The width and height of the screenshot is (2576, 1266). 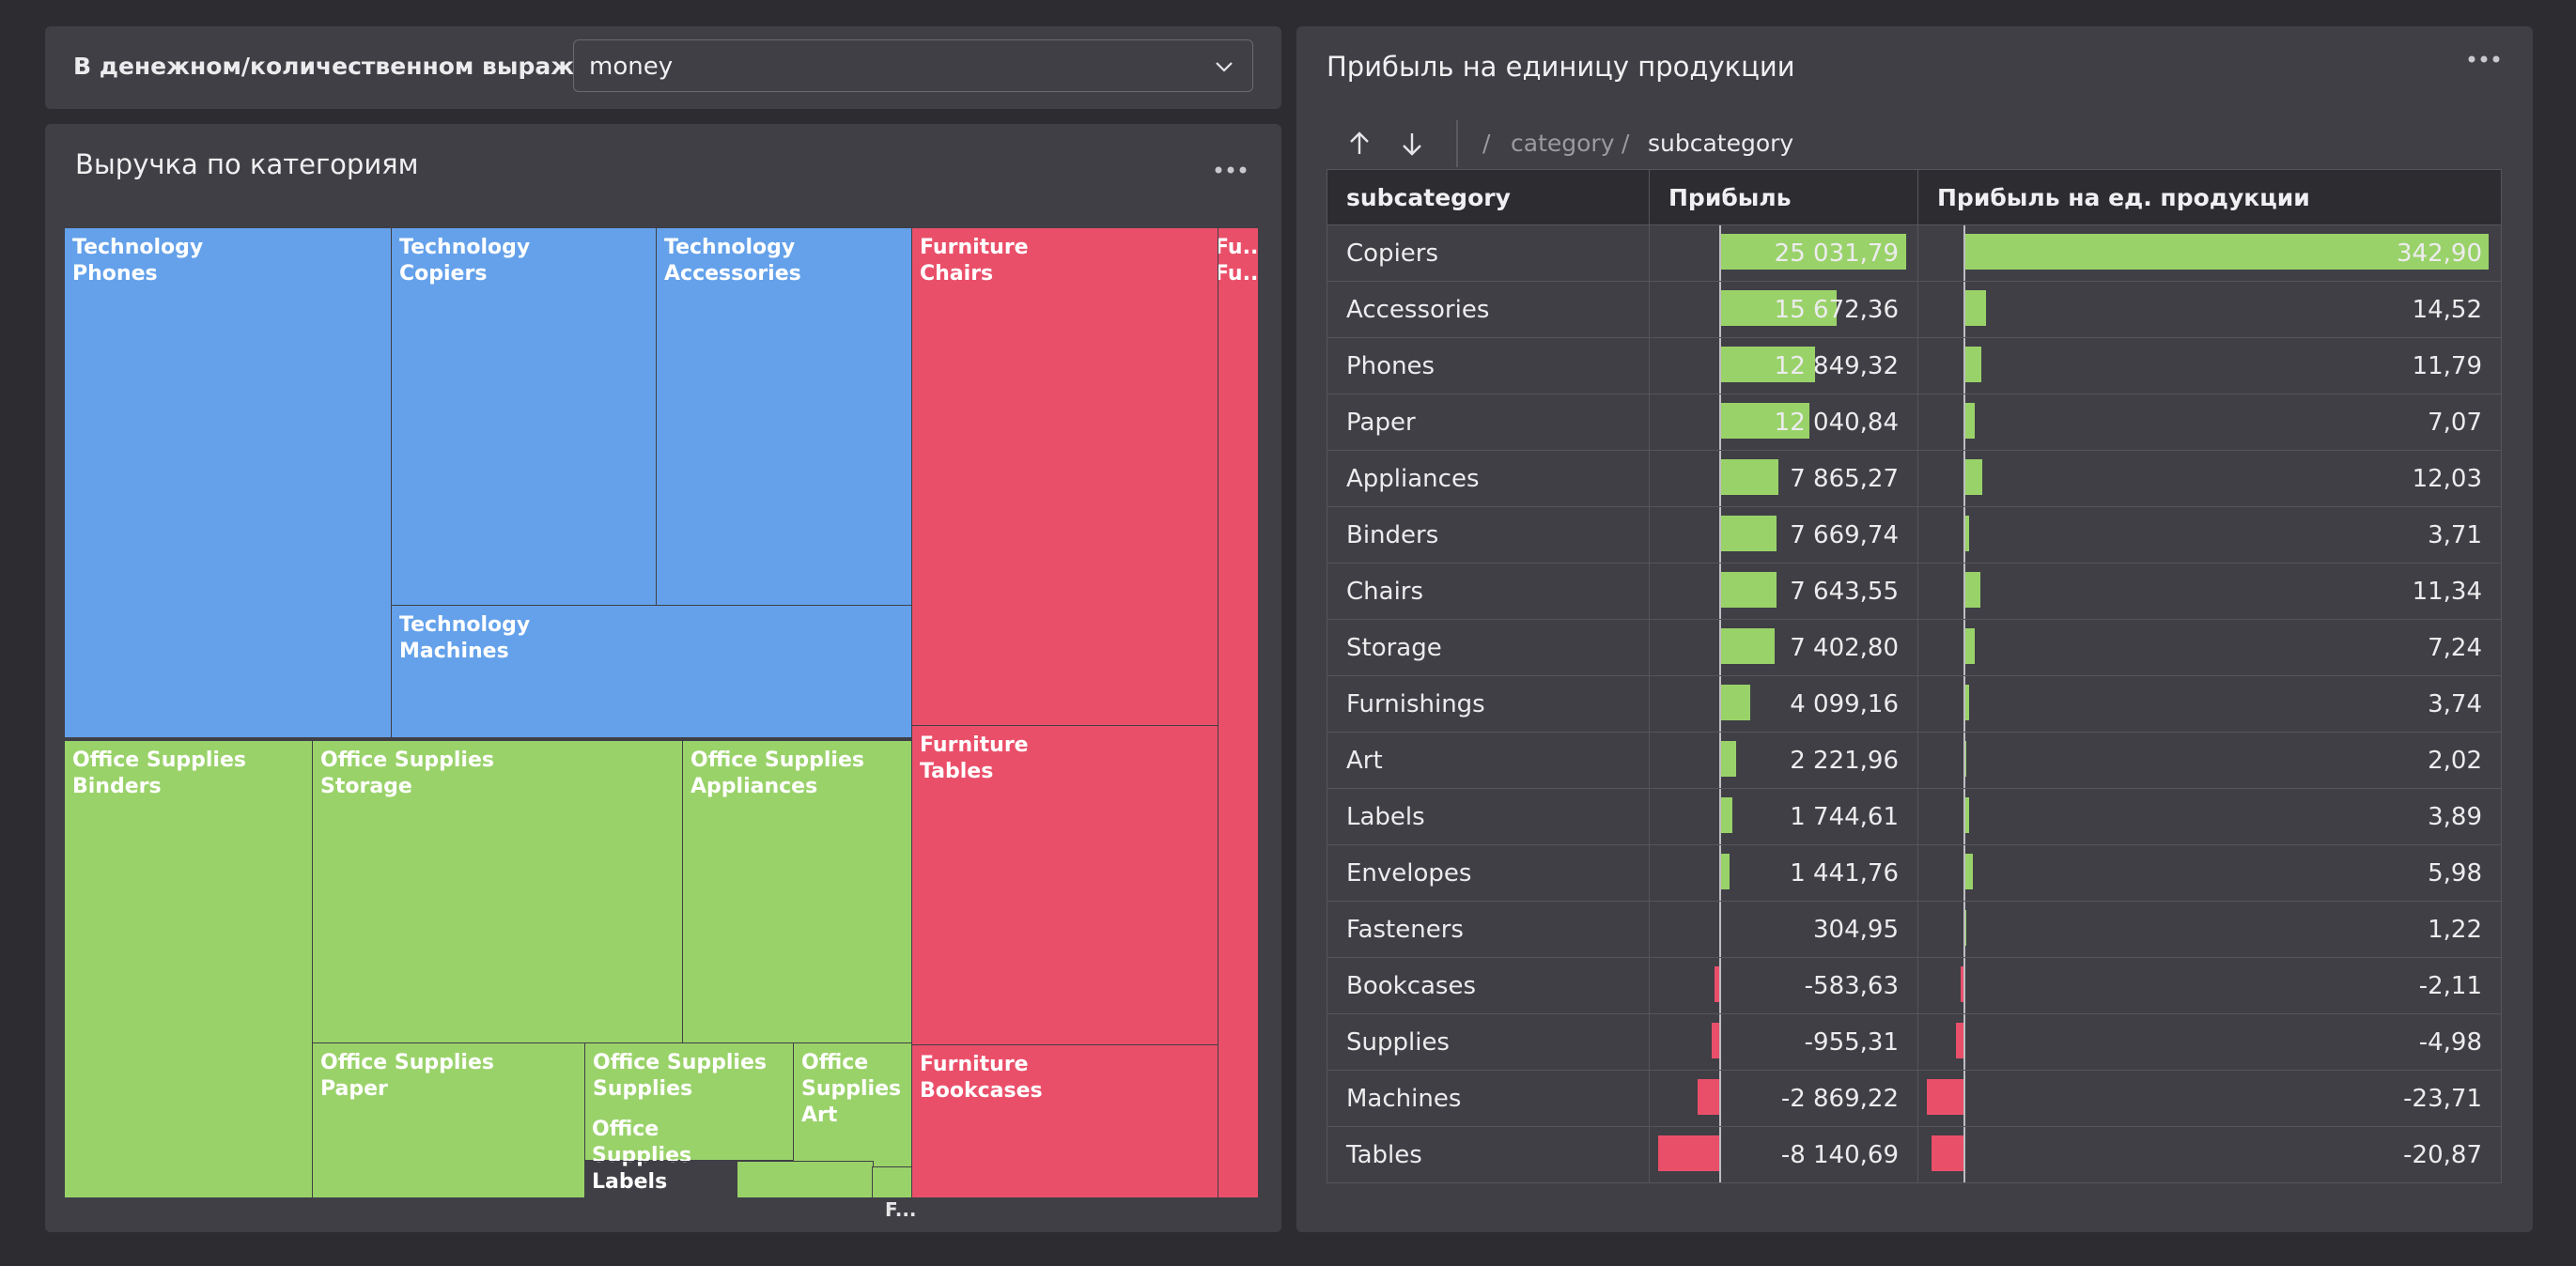 I want to click on profit-value: 15 672,36, so click(x=1837, y=310).